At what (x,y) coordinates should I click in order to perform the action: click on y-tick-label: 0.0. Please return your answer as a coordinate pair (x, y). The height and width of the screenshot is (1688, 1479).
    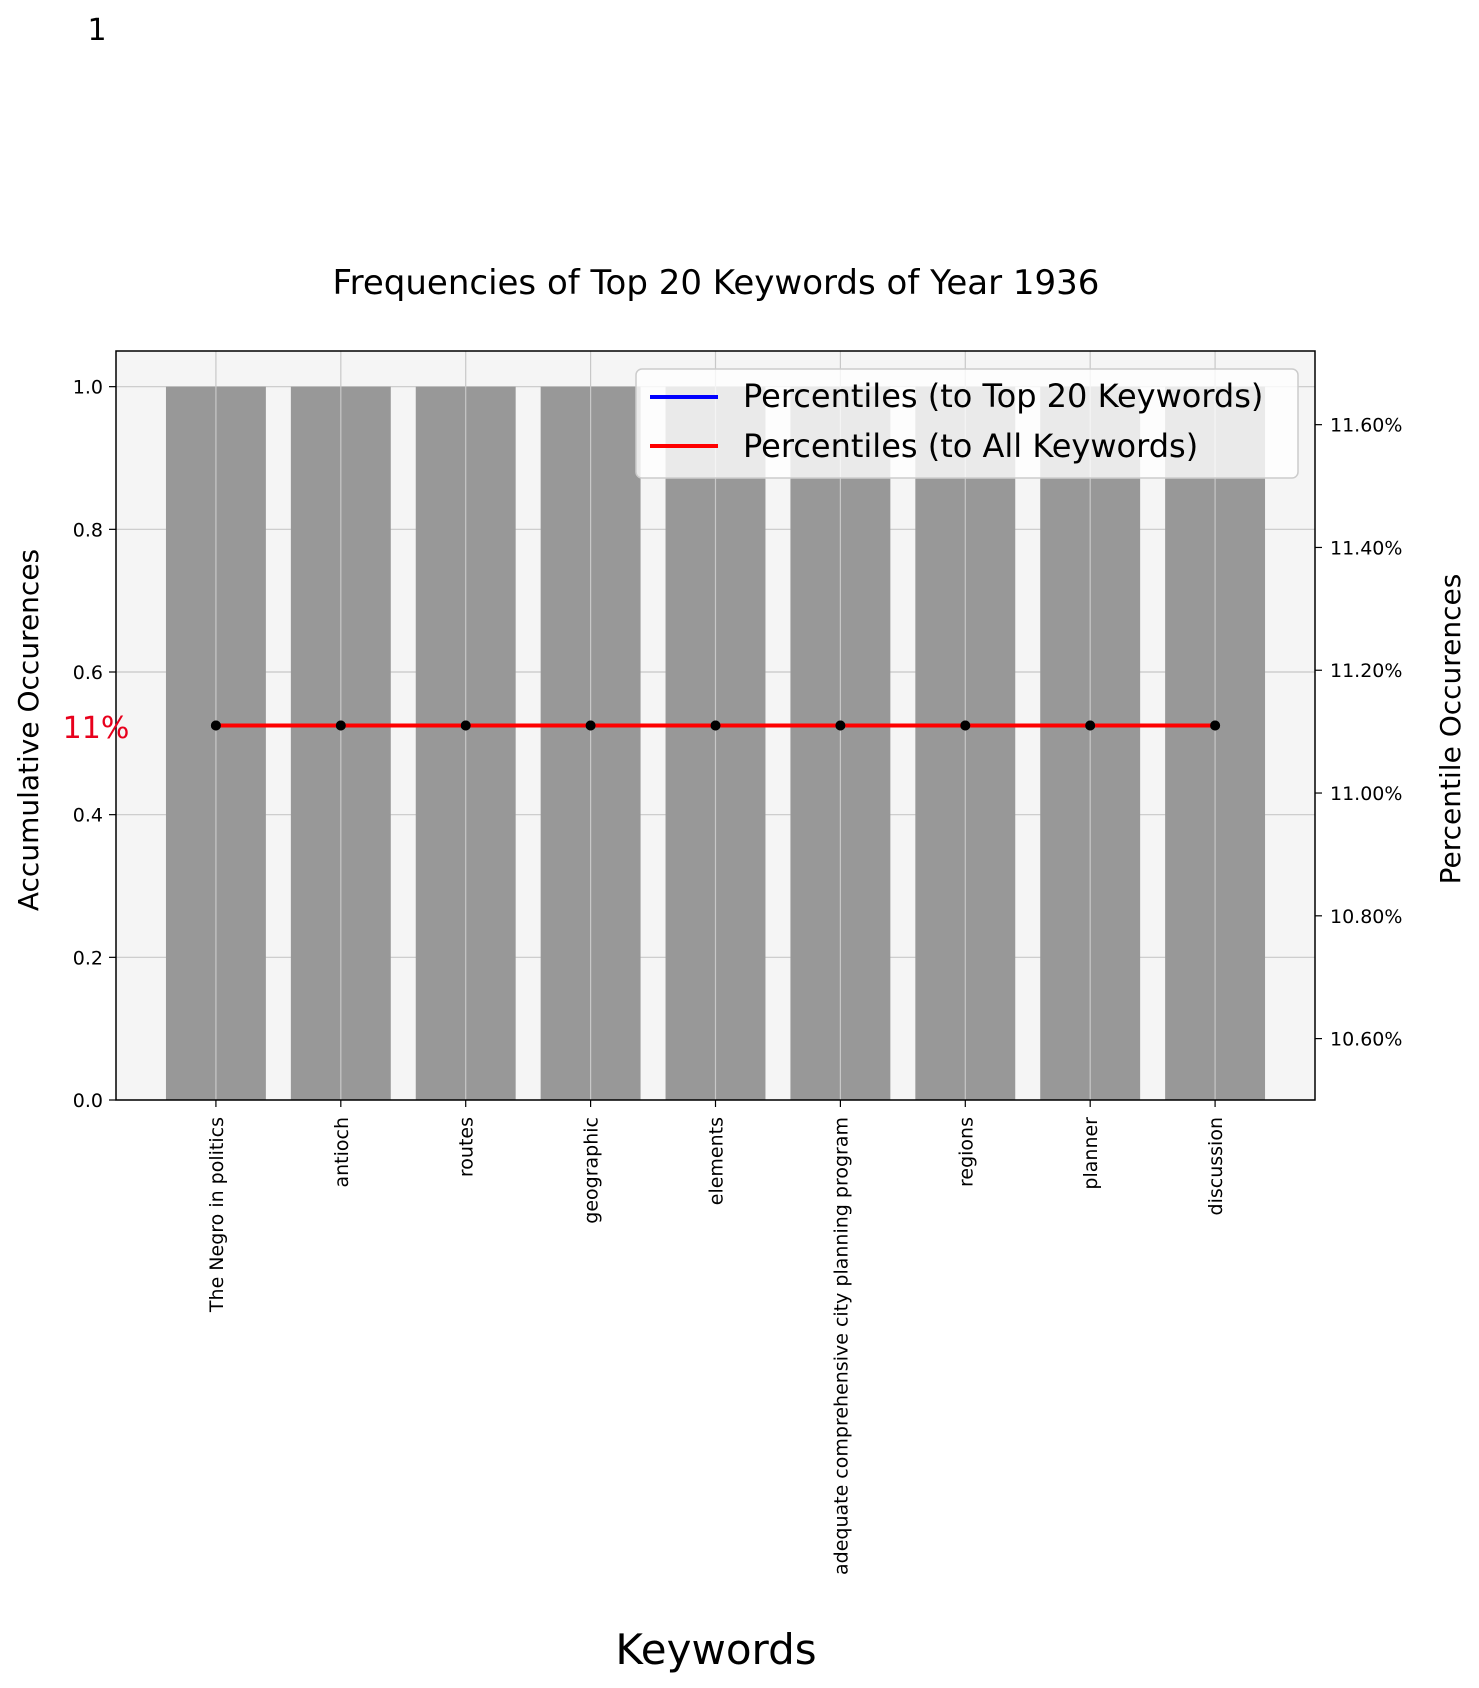
    Looking at the image, I should click on (88, 1101).